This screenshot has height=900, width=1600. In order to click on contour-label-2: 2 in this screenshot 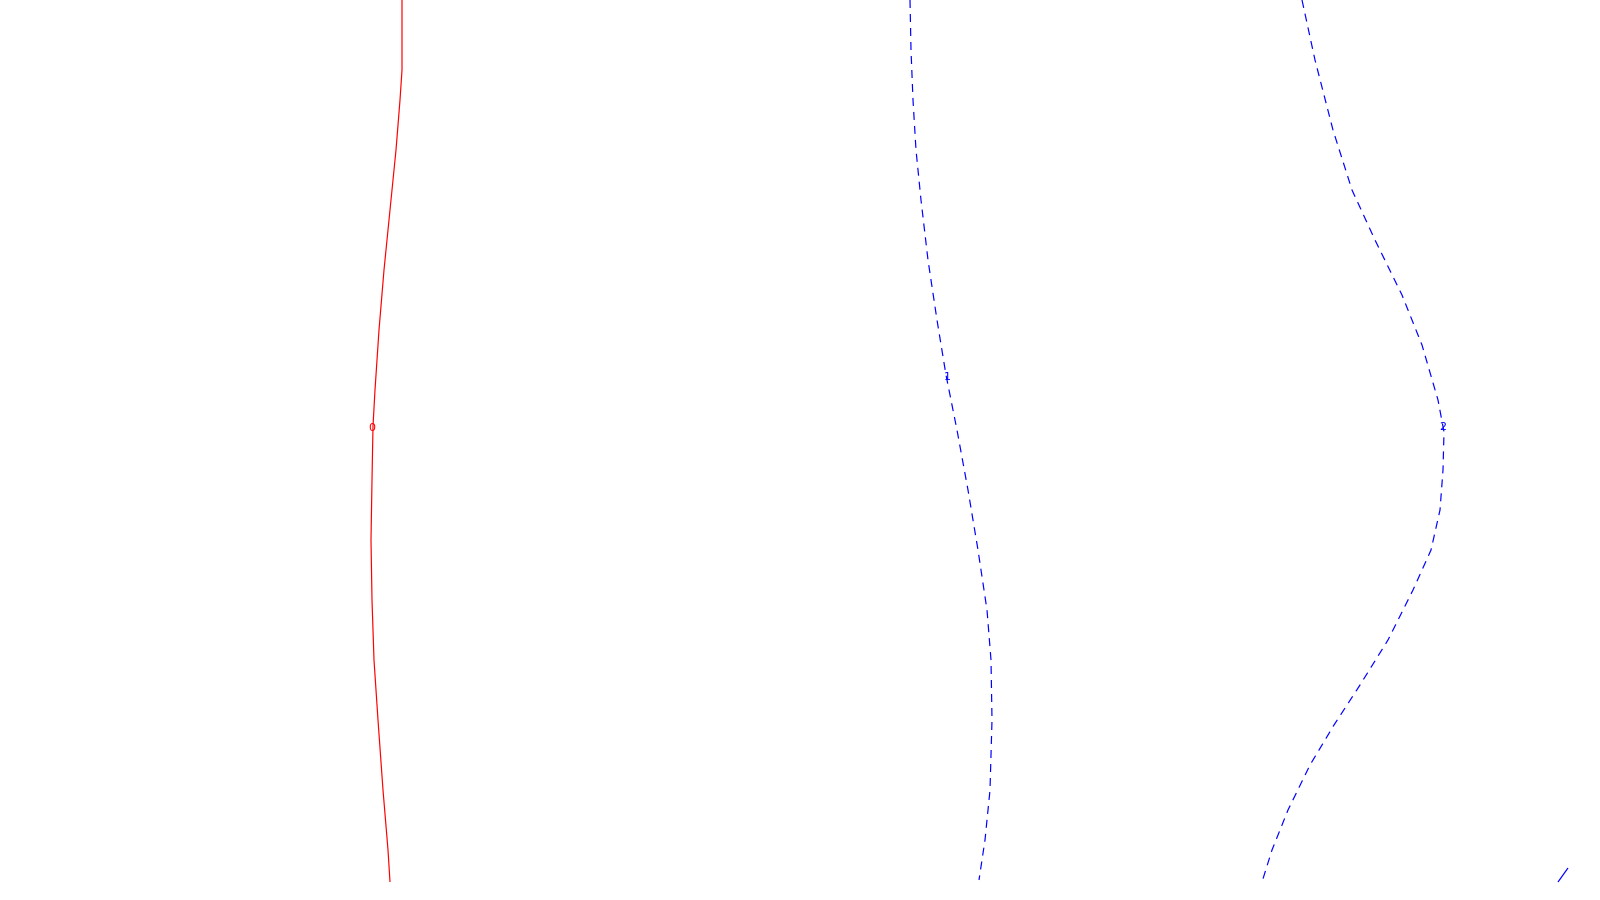, I will do `click(1443, 426)`.